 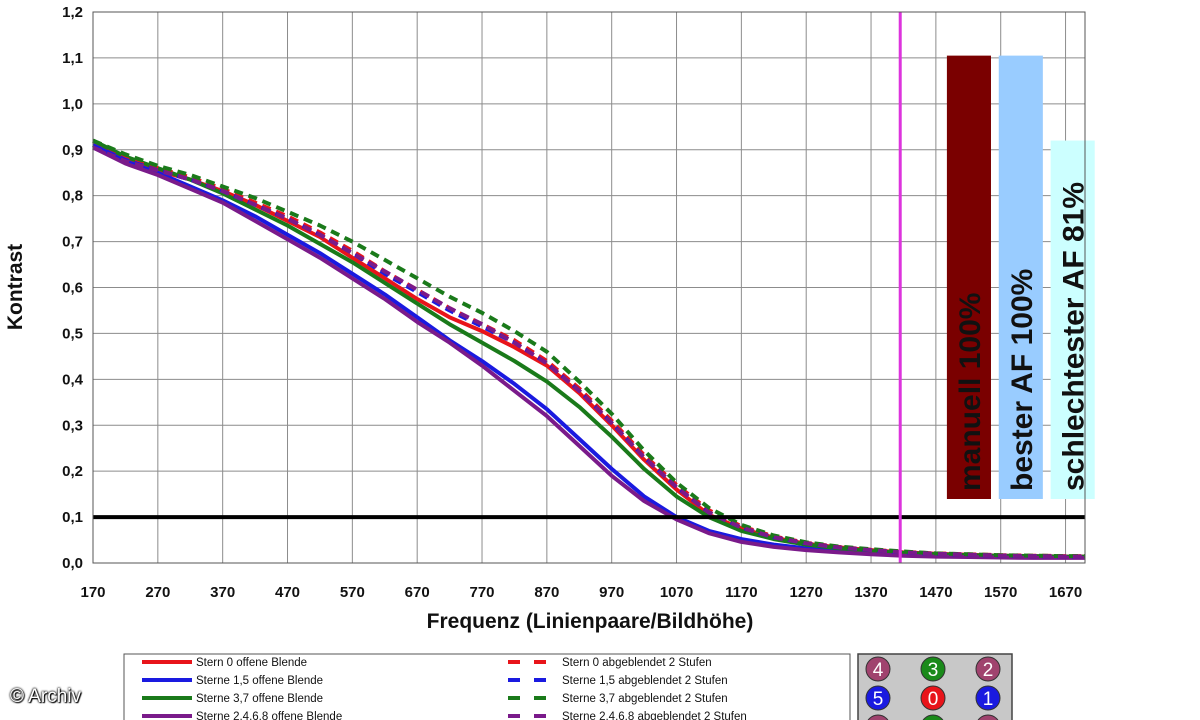 I want to click on legend-label: Sterne 2,4,6,8 abgeblendet 2 Stufen, so click(x=654, y=715).